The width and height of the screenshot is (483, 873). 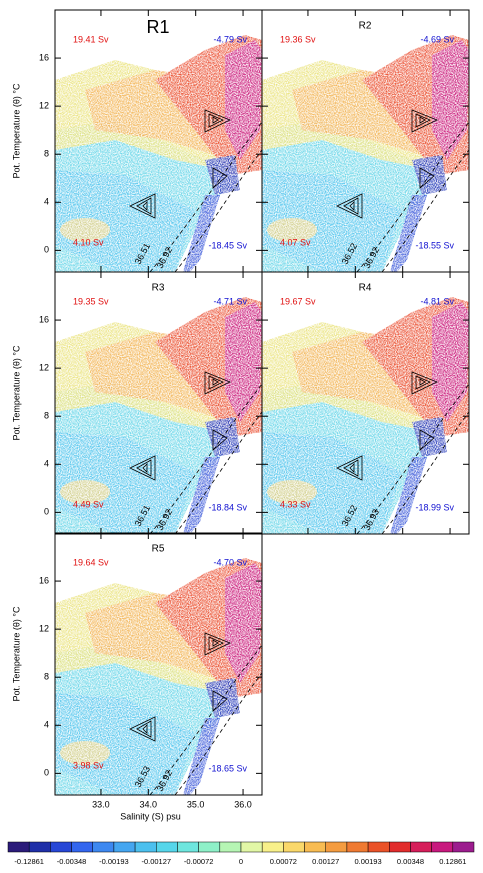 What do you see at coordinates (437, 301) in the screenshot?
I see `transport-label: -4.81 Sv` at bounding box center [437, 301].